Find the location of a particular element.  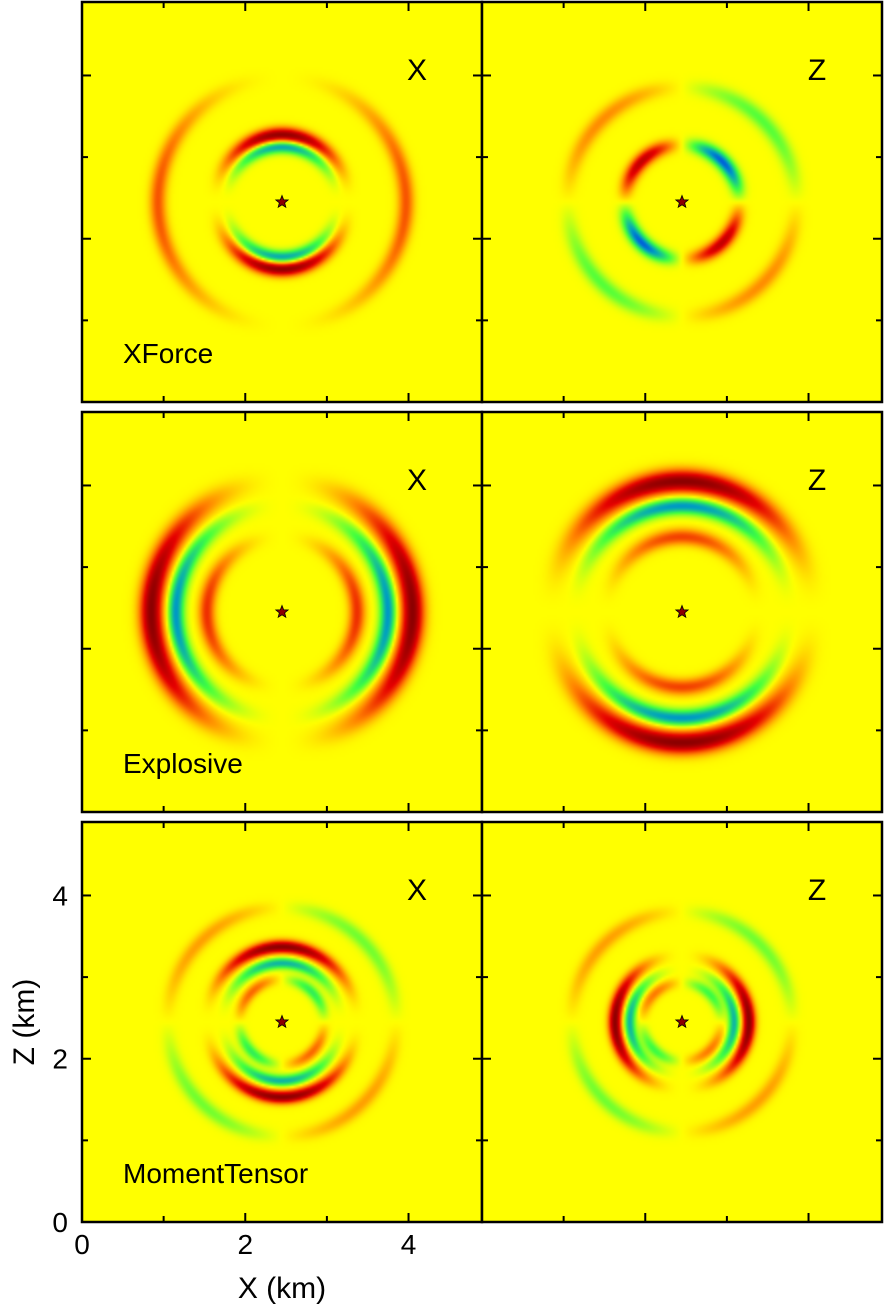

x-axis-label: X (km) is located at coordinates (282, 1288).